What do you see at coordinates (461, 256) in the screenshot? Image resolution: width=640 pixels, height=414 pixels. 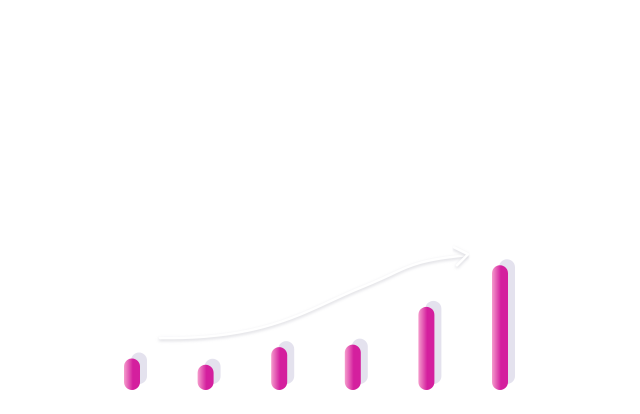 I see `trend-arrow-head` at bounding box center [461, 256].